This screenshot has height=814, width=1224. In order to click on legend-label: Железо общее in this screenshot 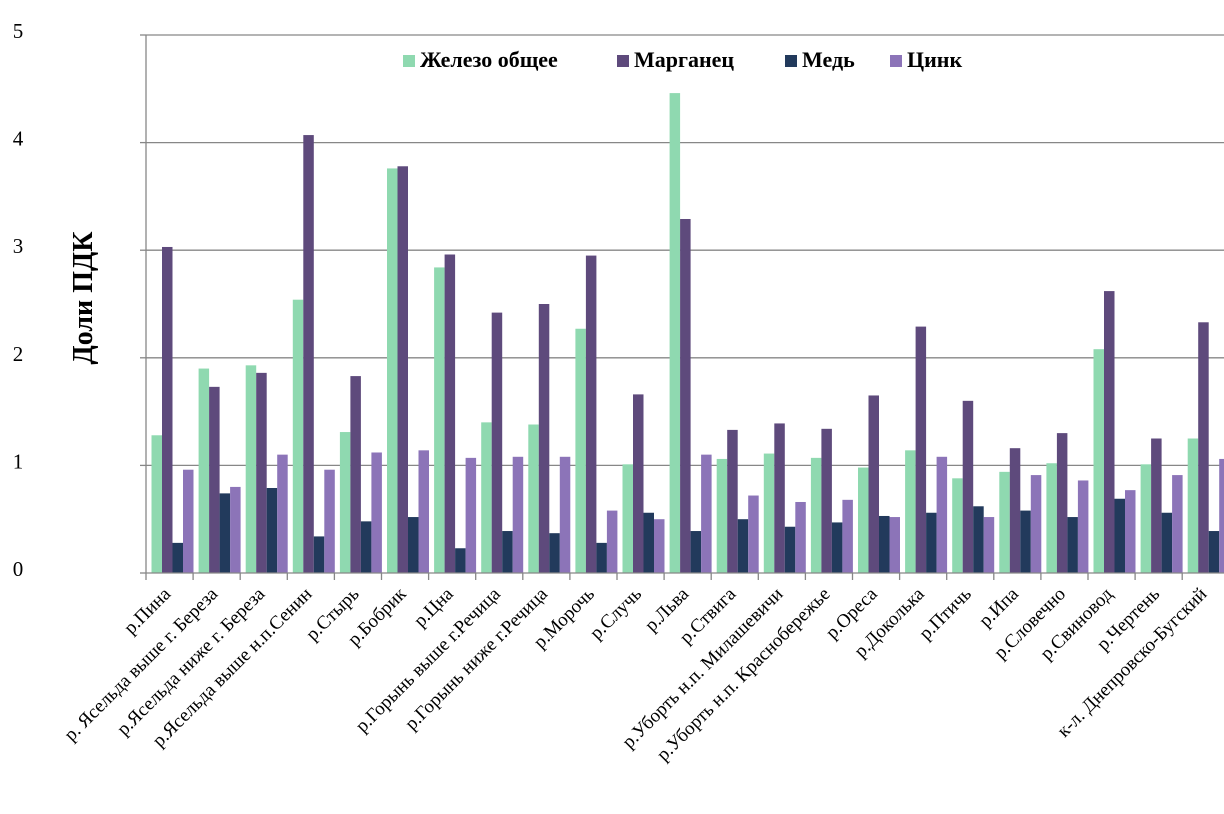, I will do `click(489, 59)`.